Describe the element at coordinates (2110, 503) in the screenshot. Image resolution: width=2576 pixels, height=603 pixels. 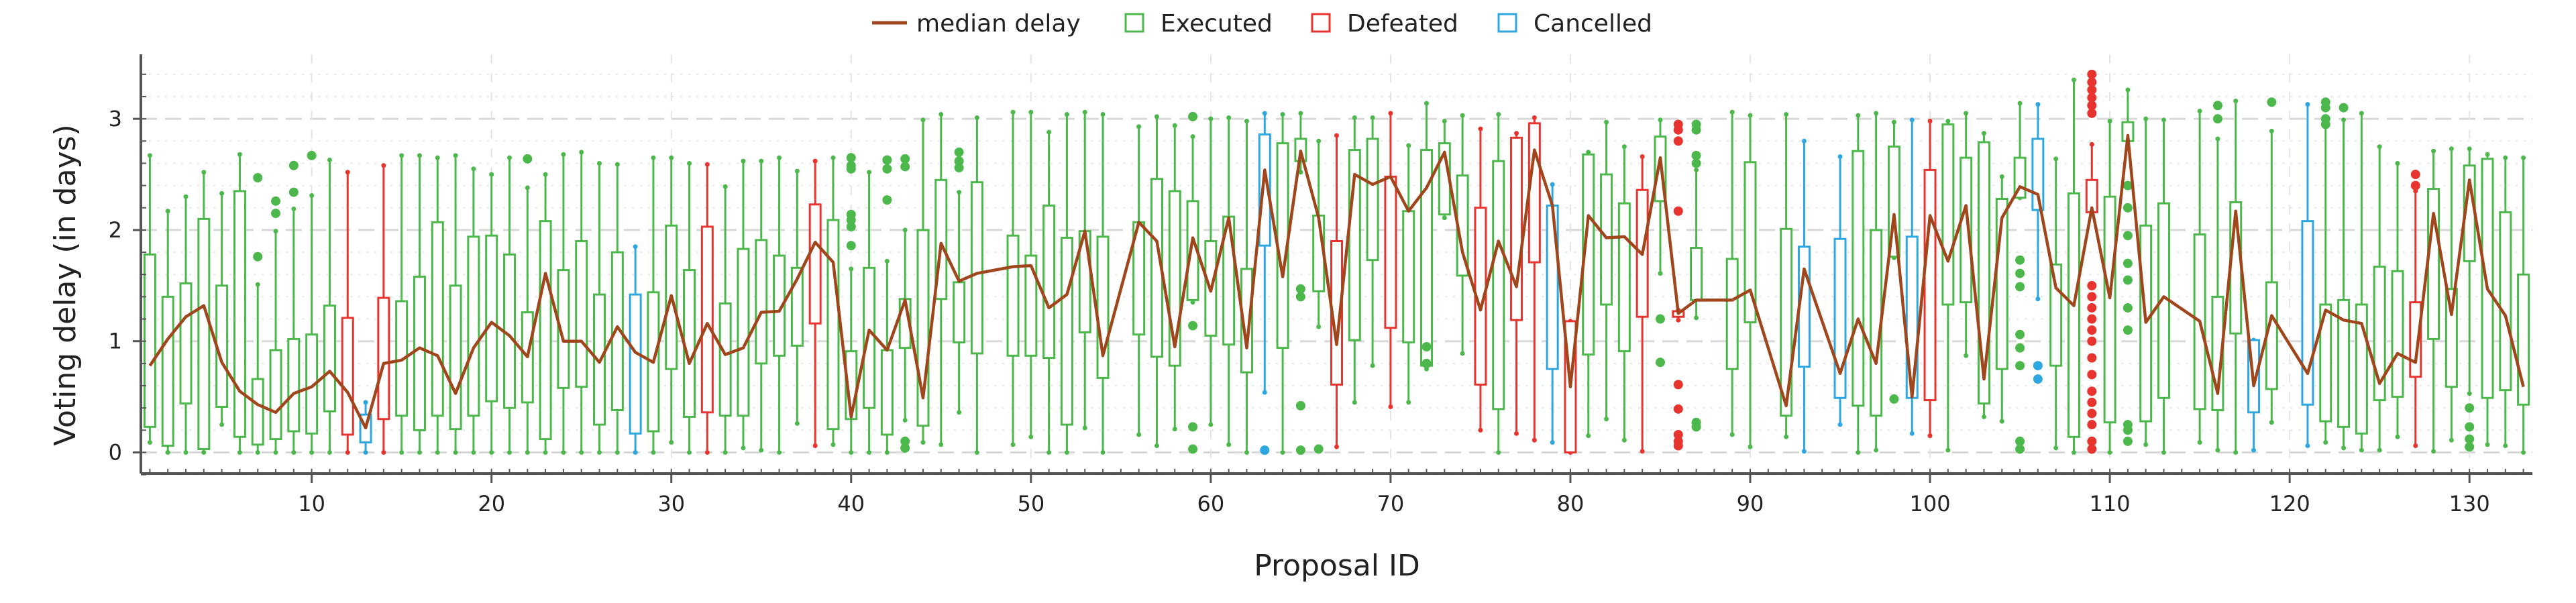
I see `x-tick-label: 110` at that location.